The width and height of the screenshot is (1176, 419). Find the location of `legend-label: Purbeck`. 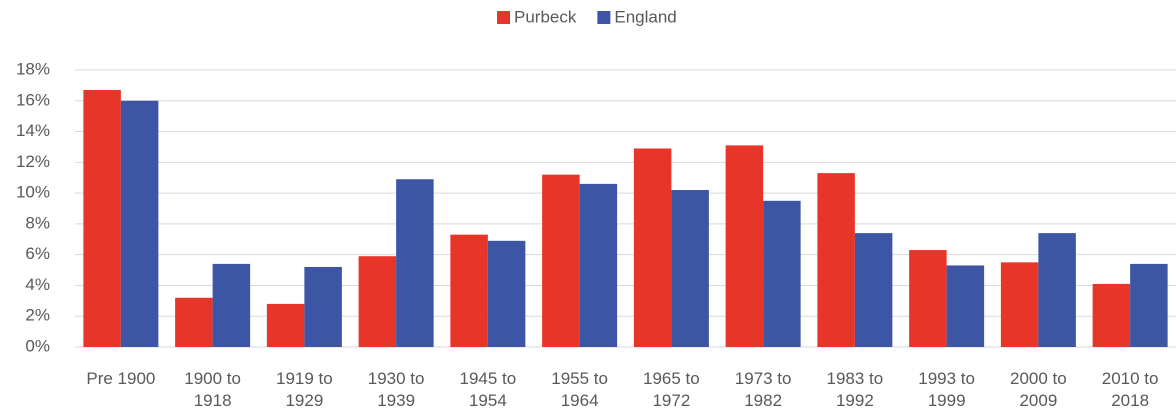

legend-label: Purbeck is located at coordinates (545, 16).